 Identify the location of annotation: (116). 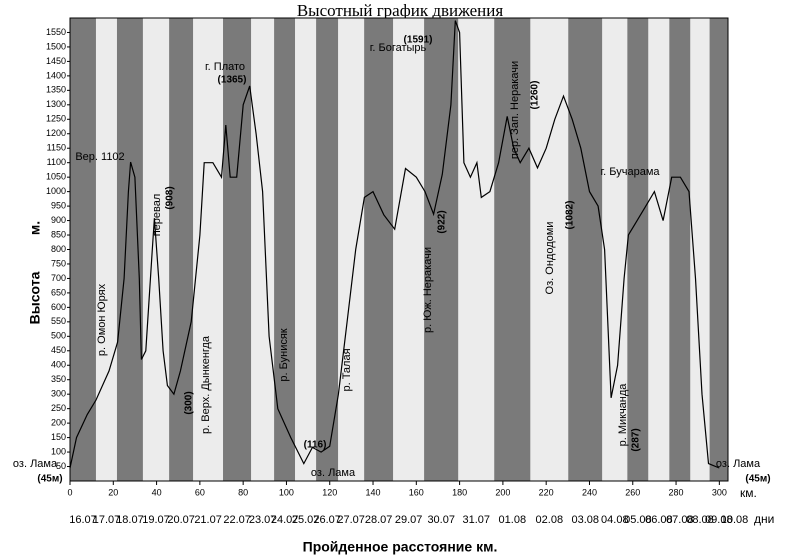
(315, 445).